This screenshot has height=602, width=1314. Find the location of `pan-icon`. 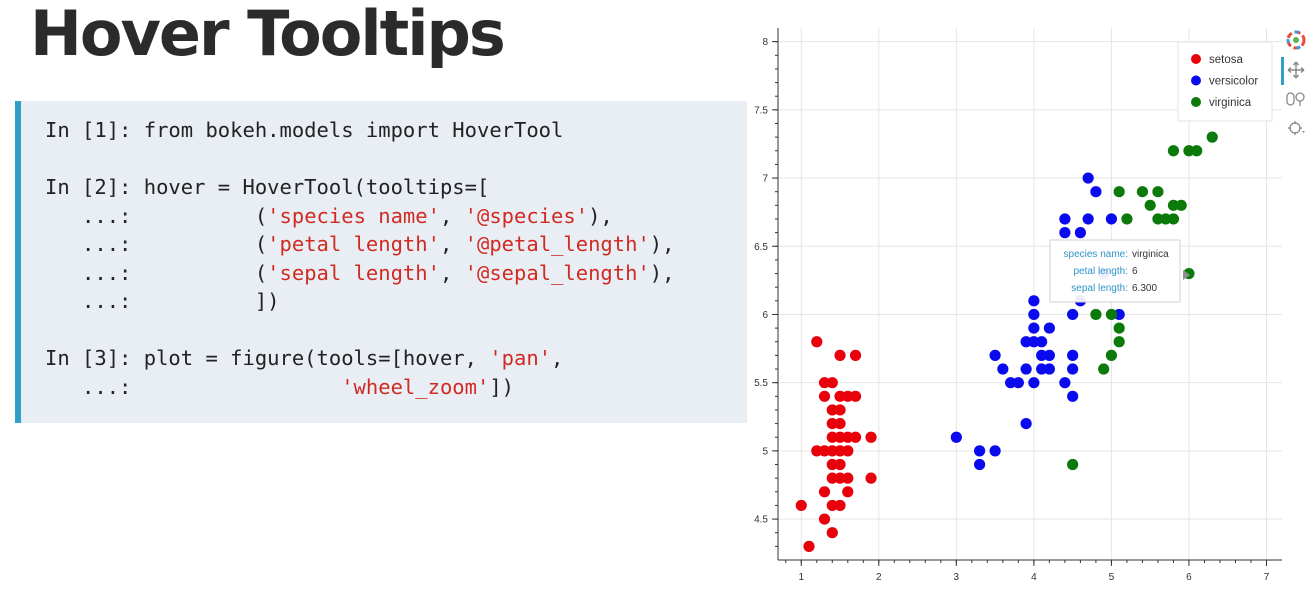

pan-icon is located at coordinates (1296, 70).